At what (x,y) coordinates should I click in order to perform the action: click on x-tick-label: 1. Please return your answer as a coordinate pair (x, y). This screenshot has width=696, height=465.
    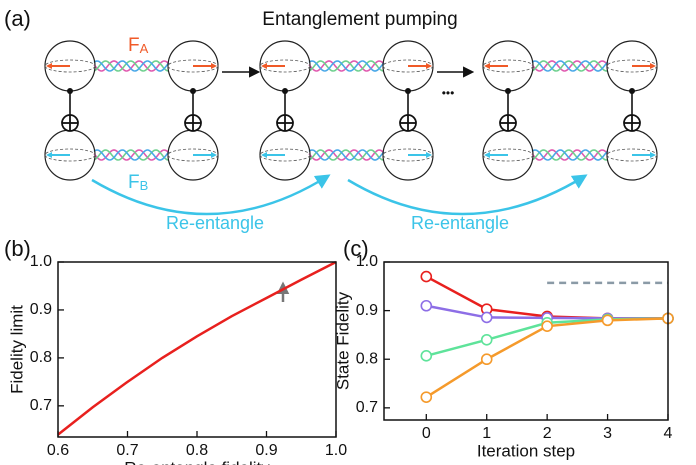
    Looking at the image, I should click on (486, 433).